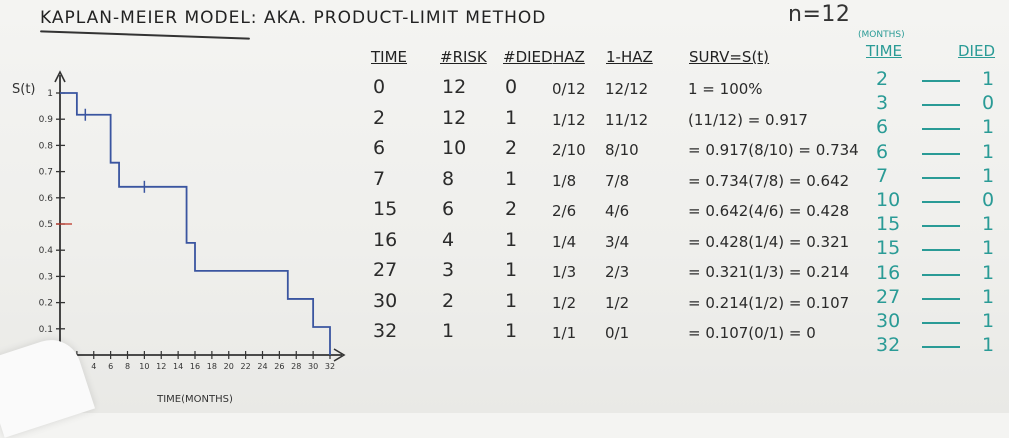  I want to click on y-tick-label: 0.6, so click(46, 199).